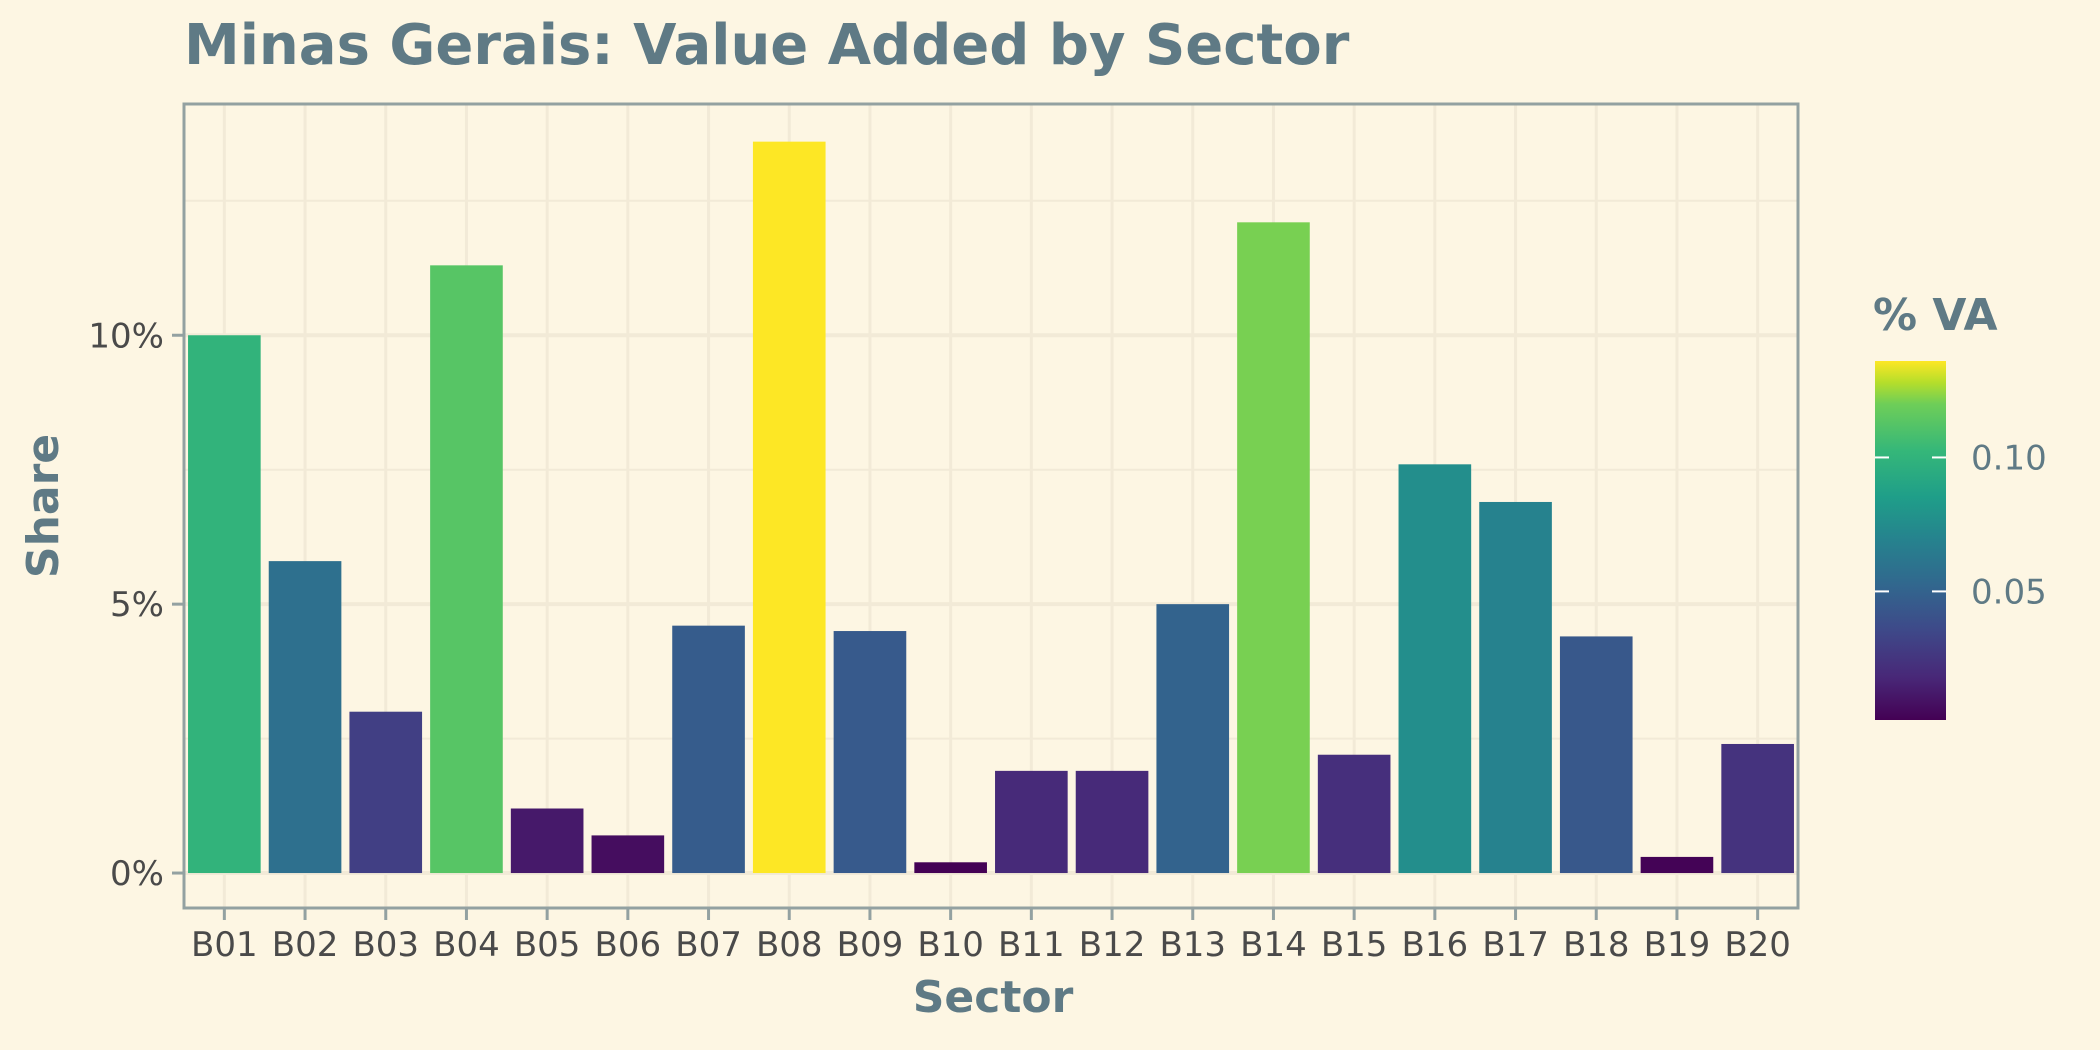  I want to click on bar-b09, so click(870, 752).